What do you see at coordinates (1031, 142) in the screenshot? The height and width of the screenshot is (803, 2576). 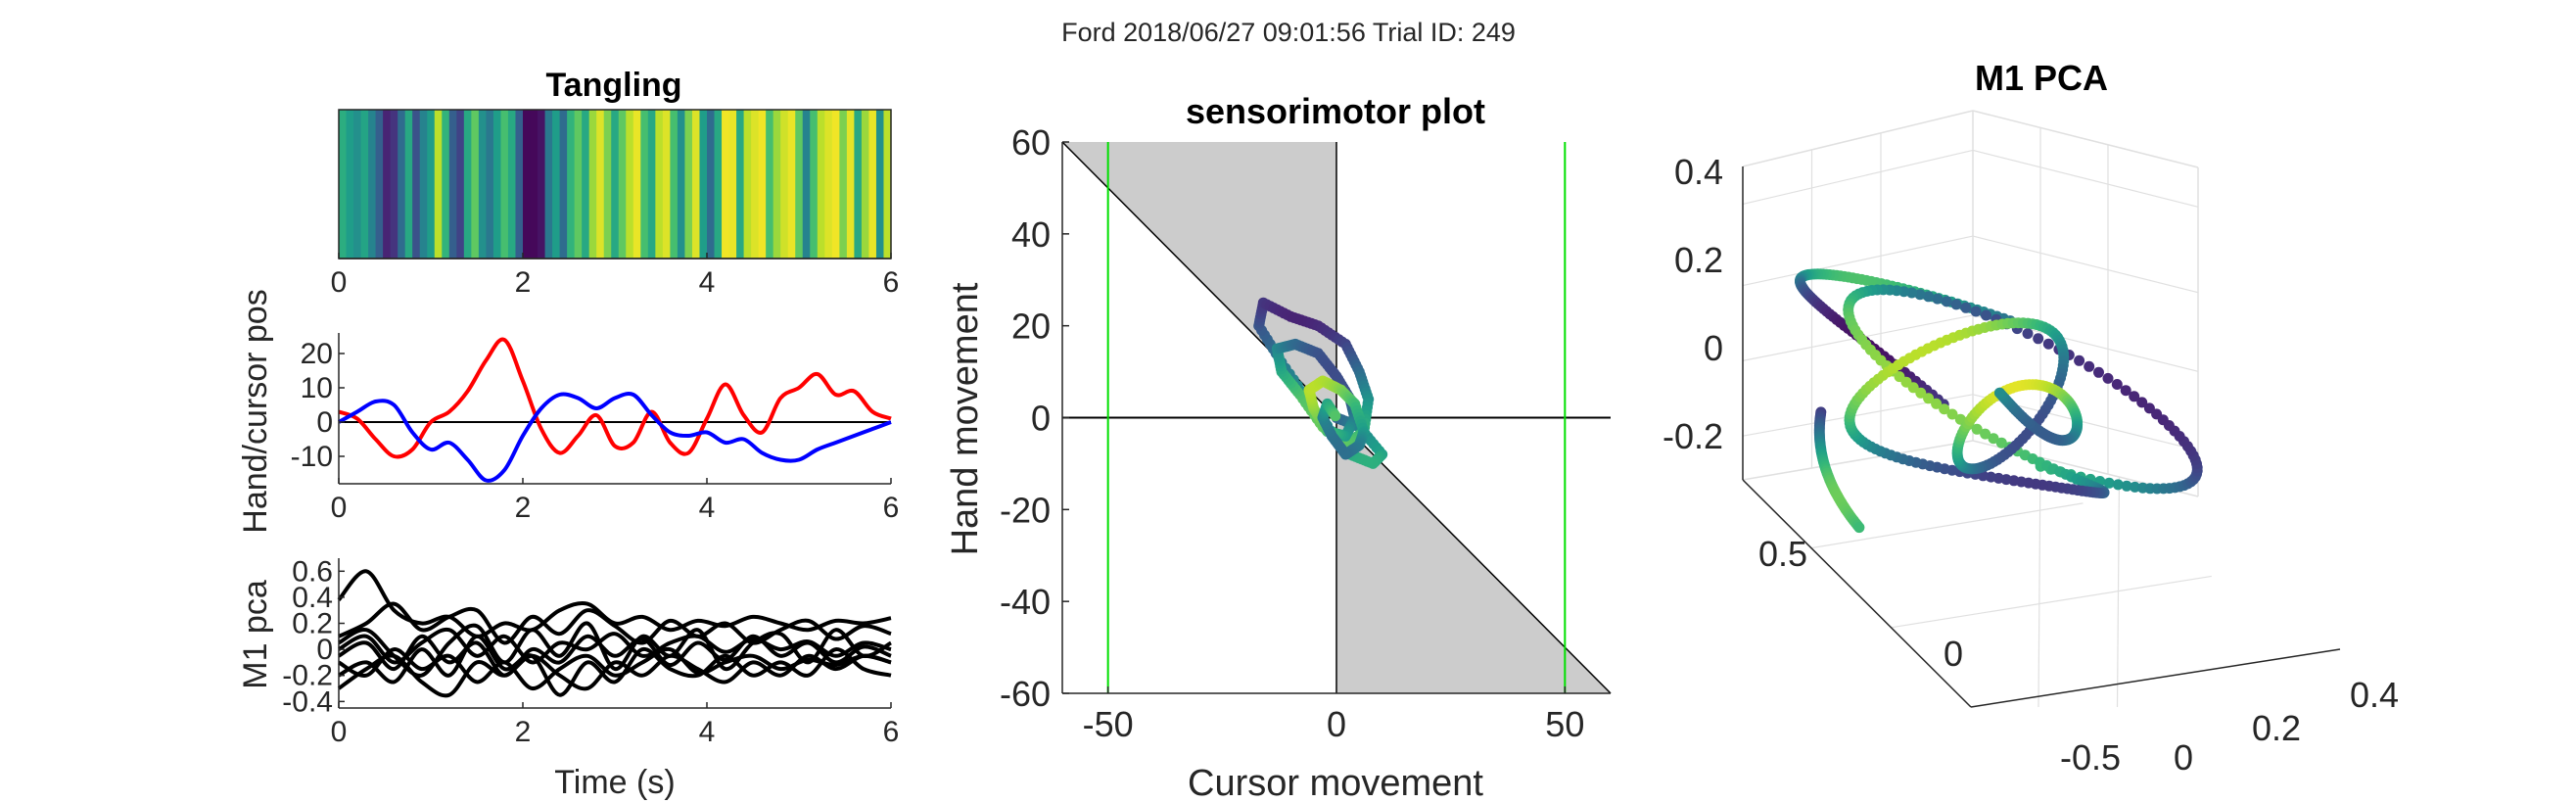 I see `sensorimotor-y-tick-label: 60` at bounding box center [1031, 142].